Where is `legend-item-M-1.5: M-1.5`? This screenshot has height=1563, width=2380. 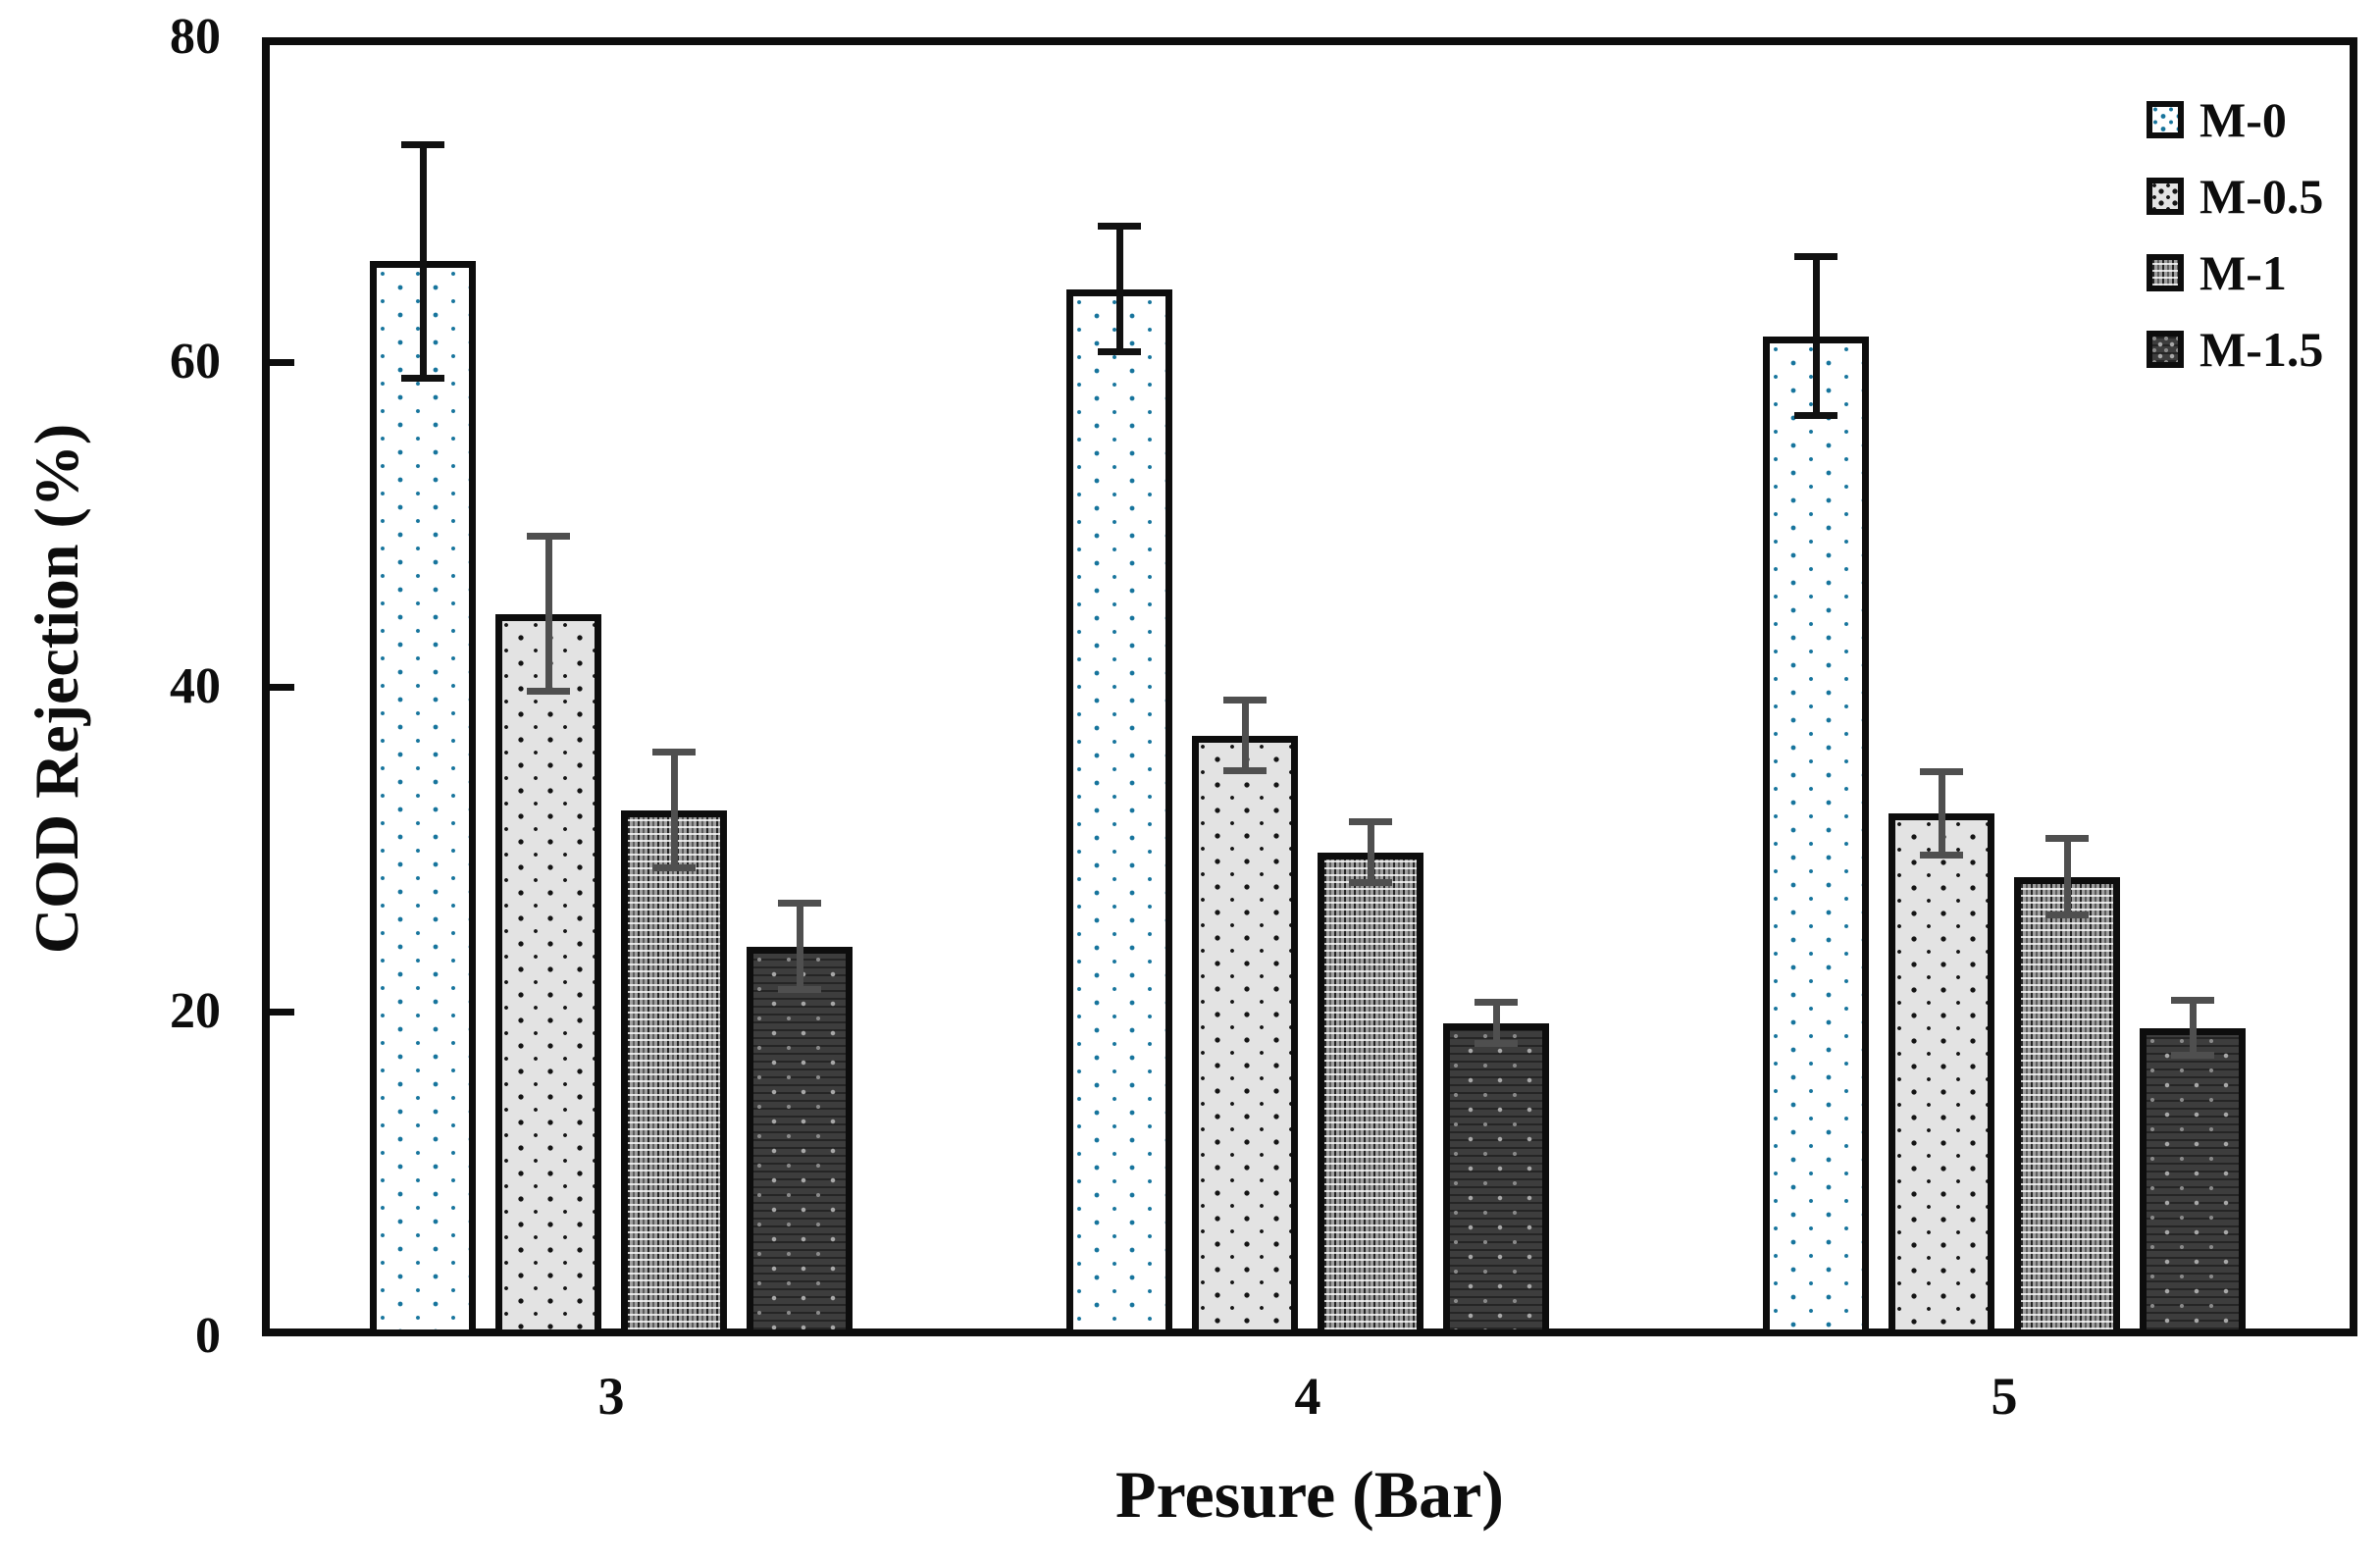 legend-item-M-1.5: M-1.5 is located at coordinates (2235, 349).